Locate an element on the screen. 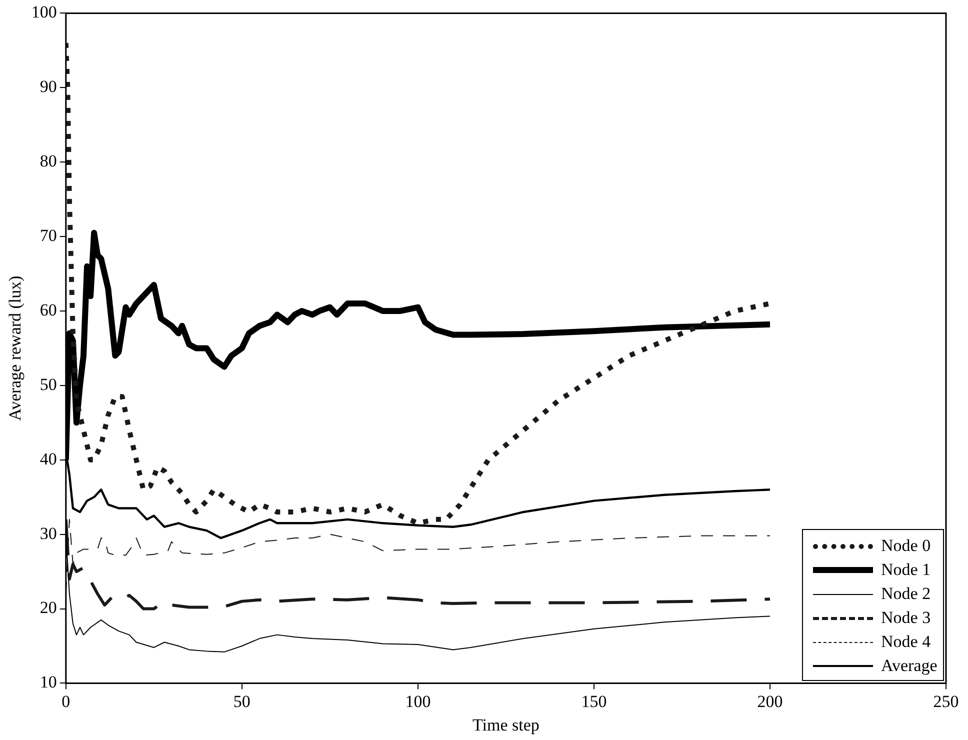 The image size is (968, 740). legend-label: Node 4 is located at coordinates (906, 642).